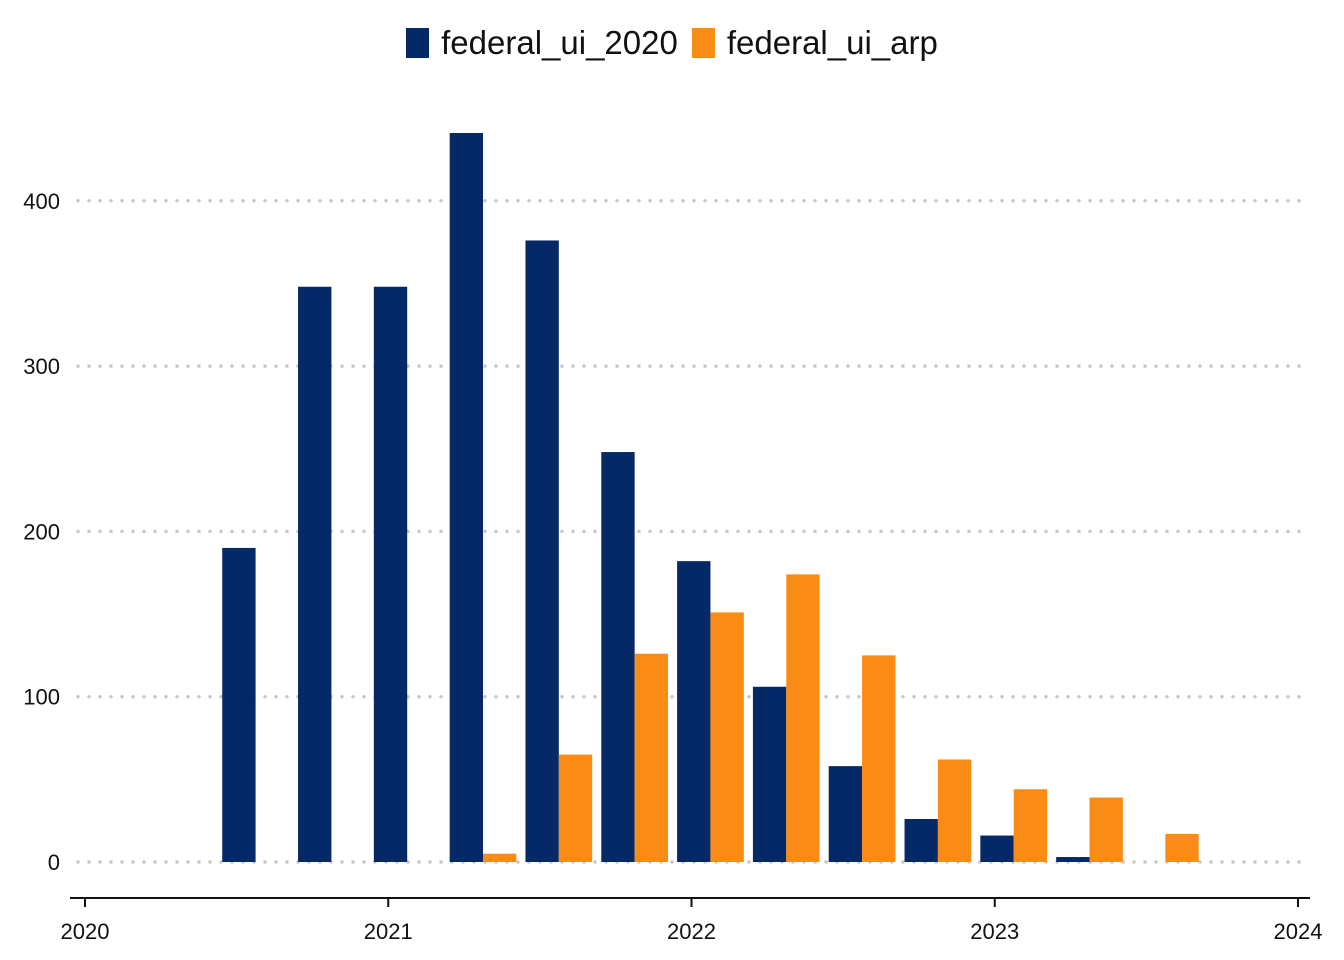  What do you see at coordinates (239, 704) in the screenshot?
I see `bar-federal-ui-2020-2020Q3` at bounding box center [239, 704].